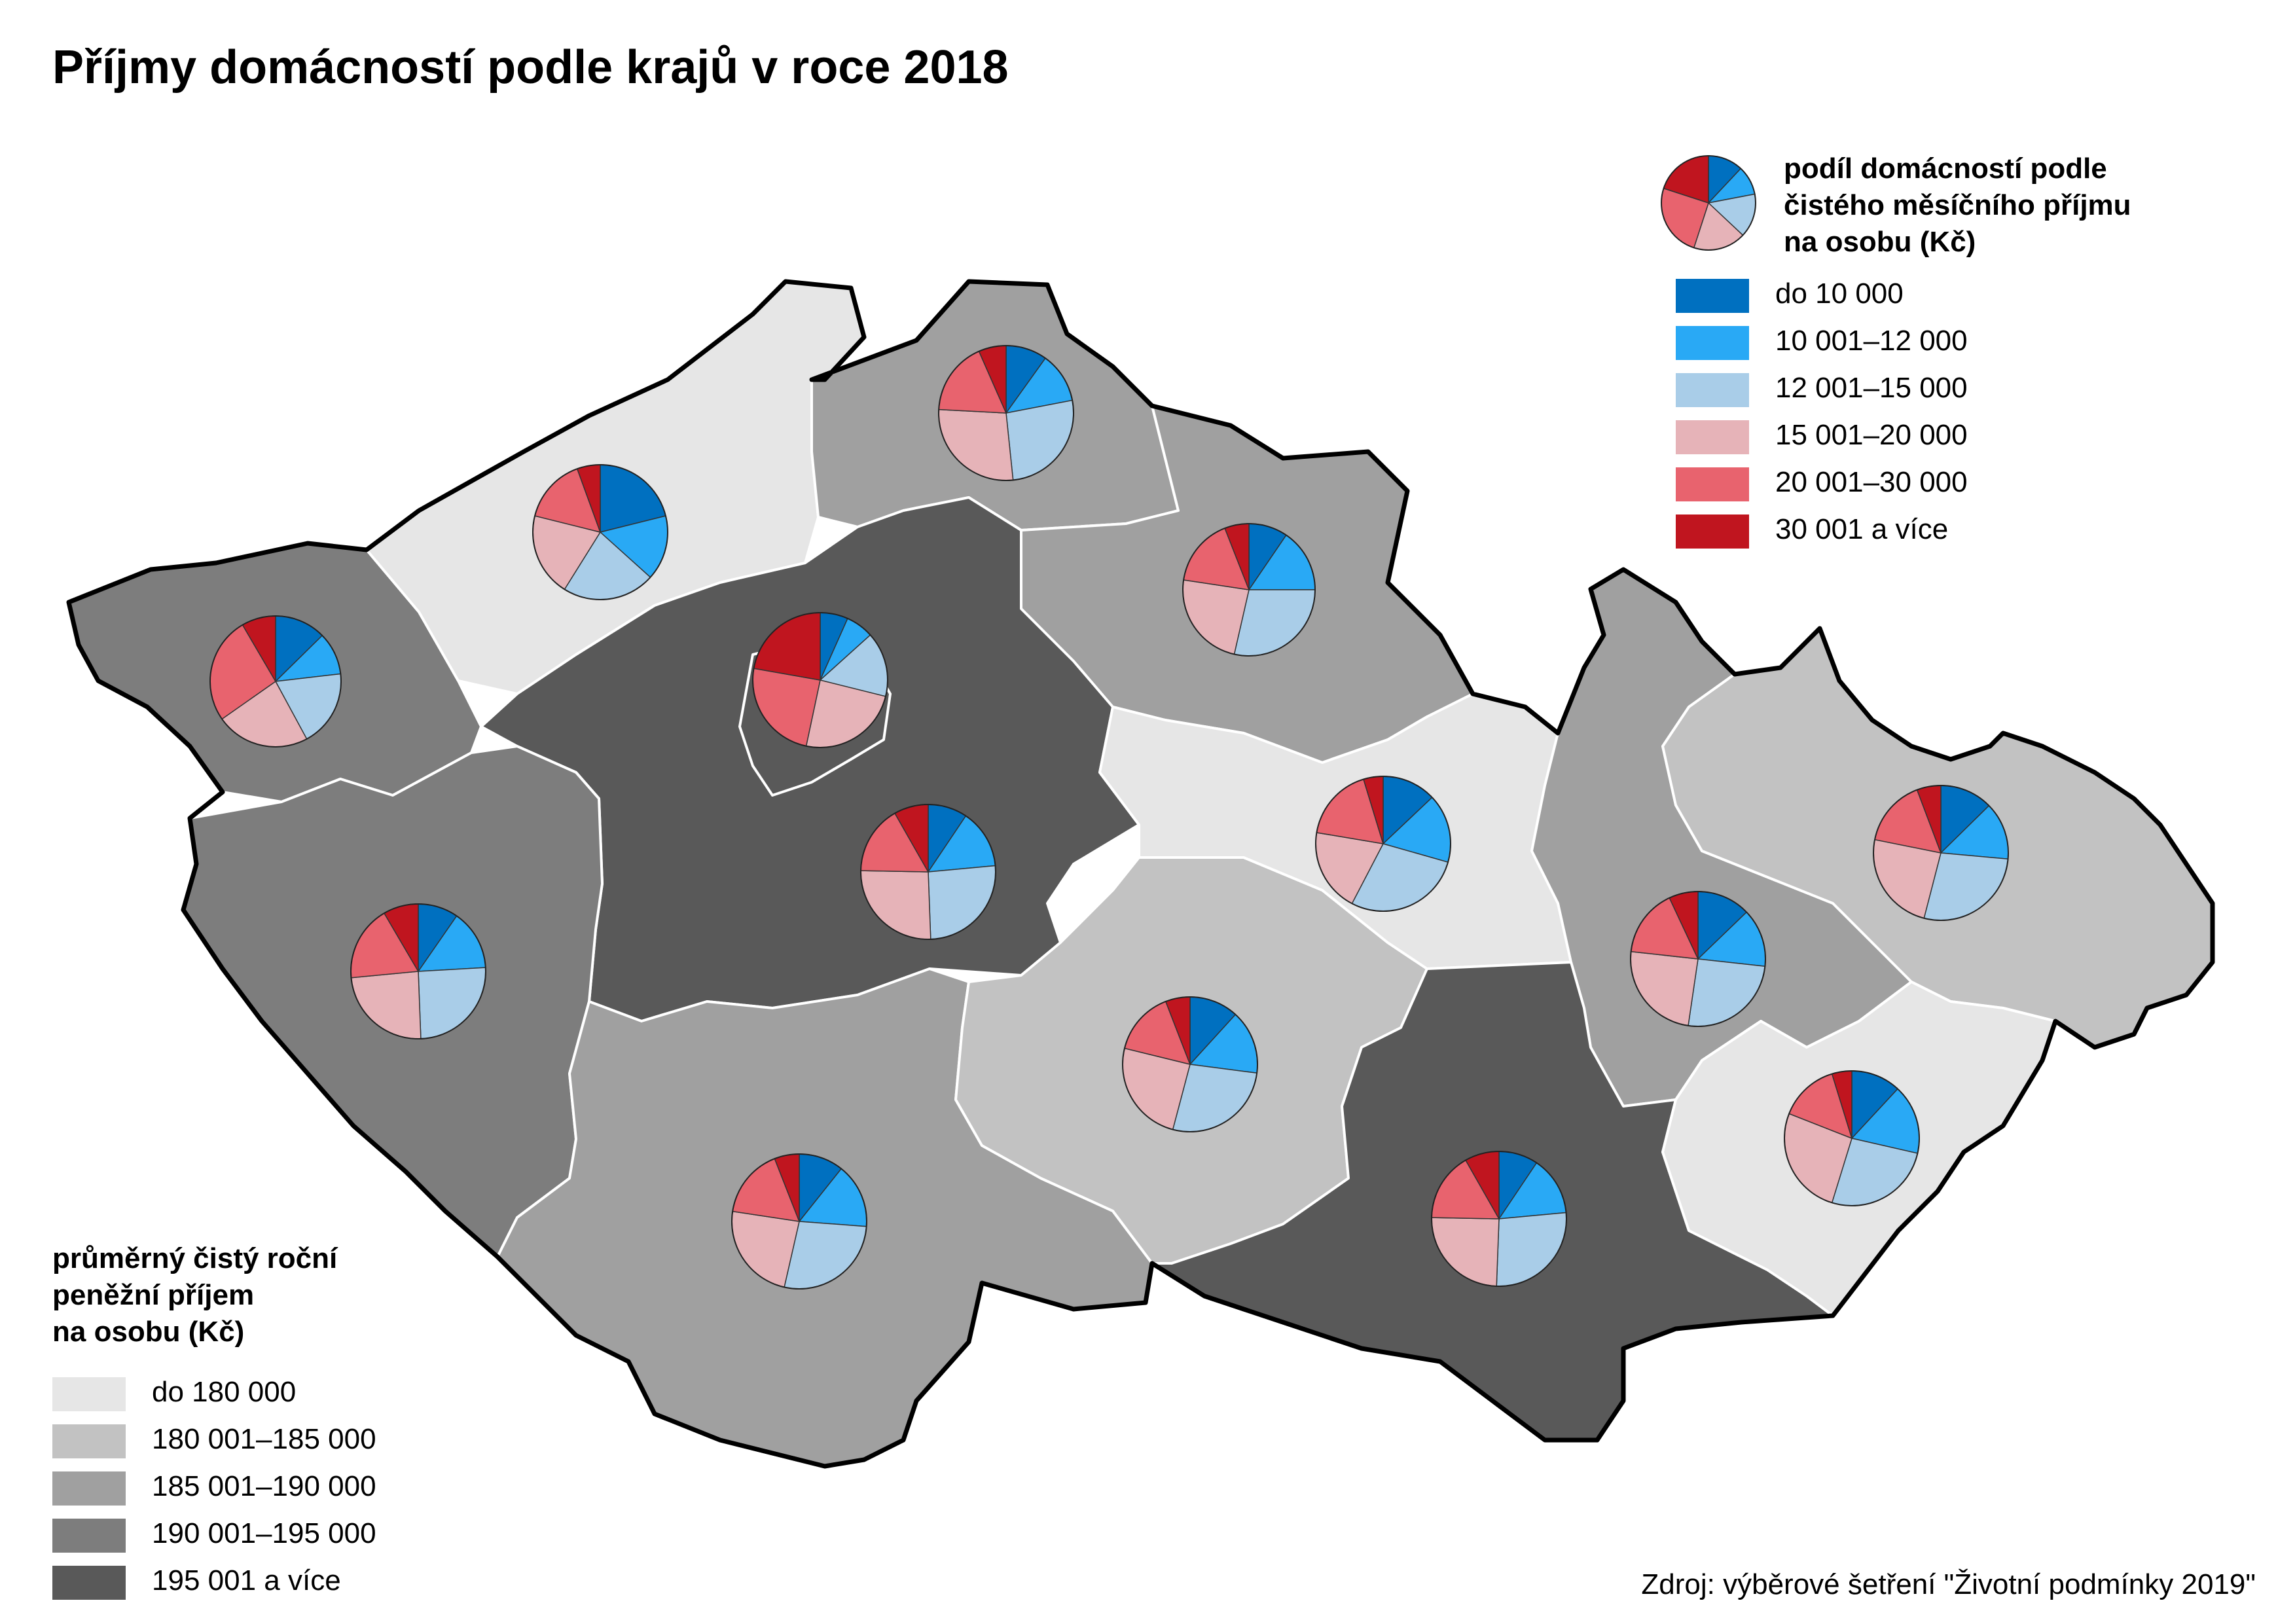 Image resolution: width=2295 pixels, height=1624 pixels. I want to click on pie-legend-title-line: na osobu (Kč), so click(1880, 242).